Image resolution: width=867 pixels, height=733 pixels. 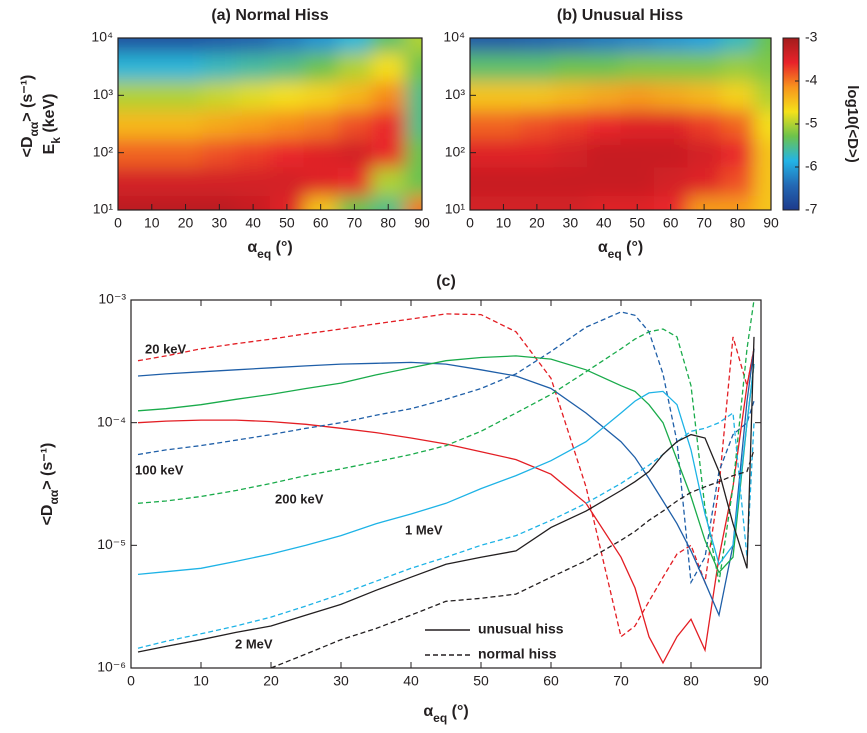 What do you see at coordinates (34, 128) in the screenshot?
I see `y-axis-label-outer-part: αα` at bounding box center [34, 128].